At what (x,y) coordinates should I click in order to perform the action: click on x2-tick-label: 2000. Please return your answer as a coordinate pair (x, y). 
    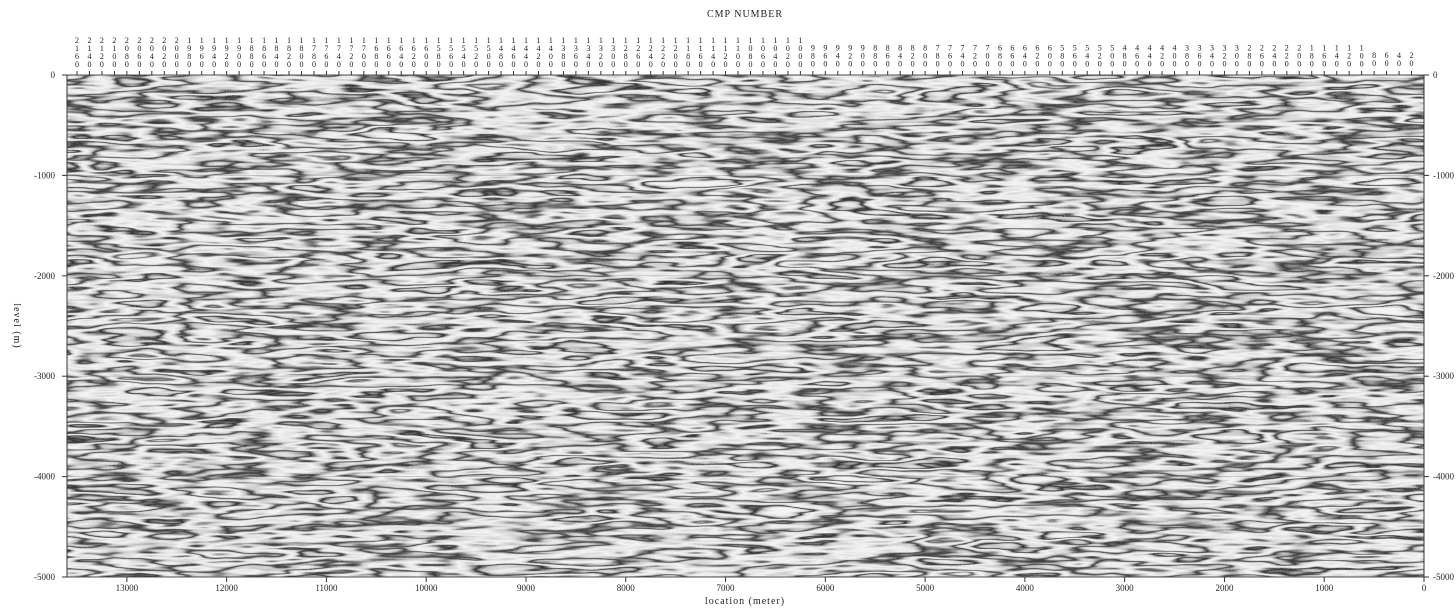
    Looking at the image, I should click on (176, 52).